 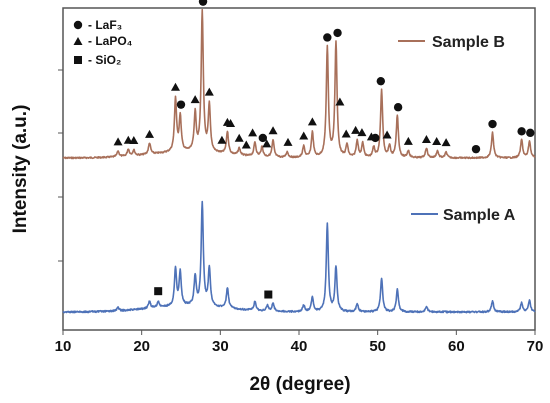 What do you see at coordinates (105, 25) in the screenshot?
I see `legend-label-laf3: - LaF₃` at bounding box center [105, 25].